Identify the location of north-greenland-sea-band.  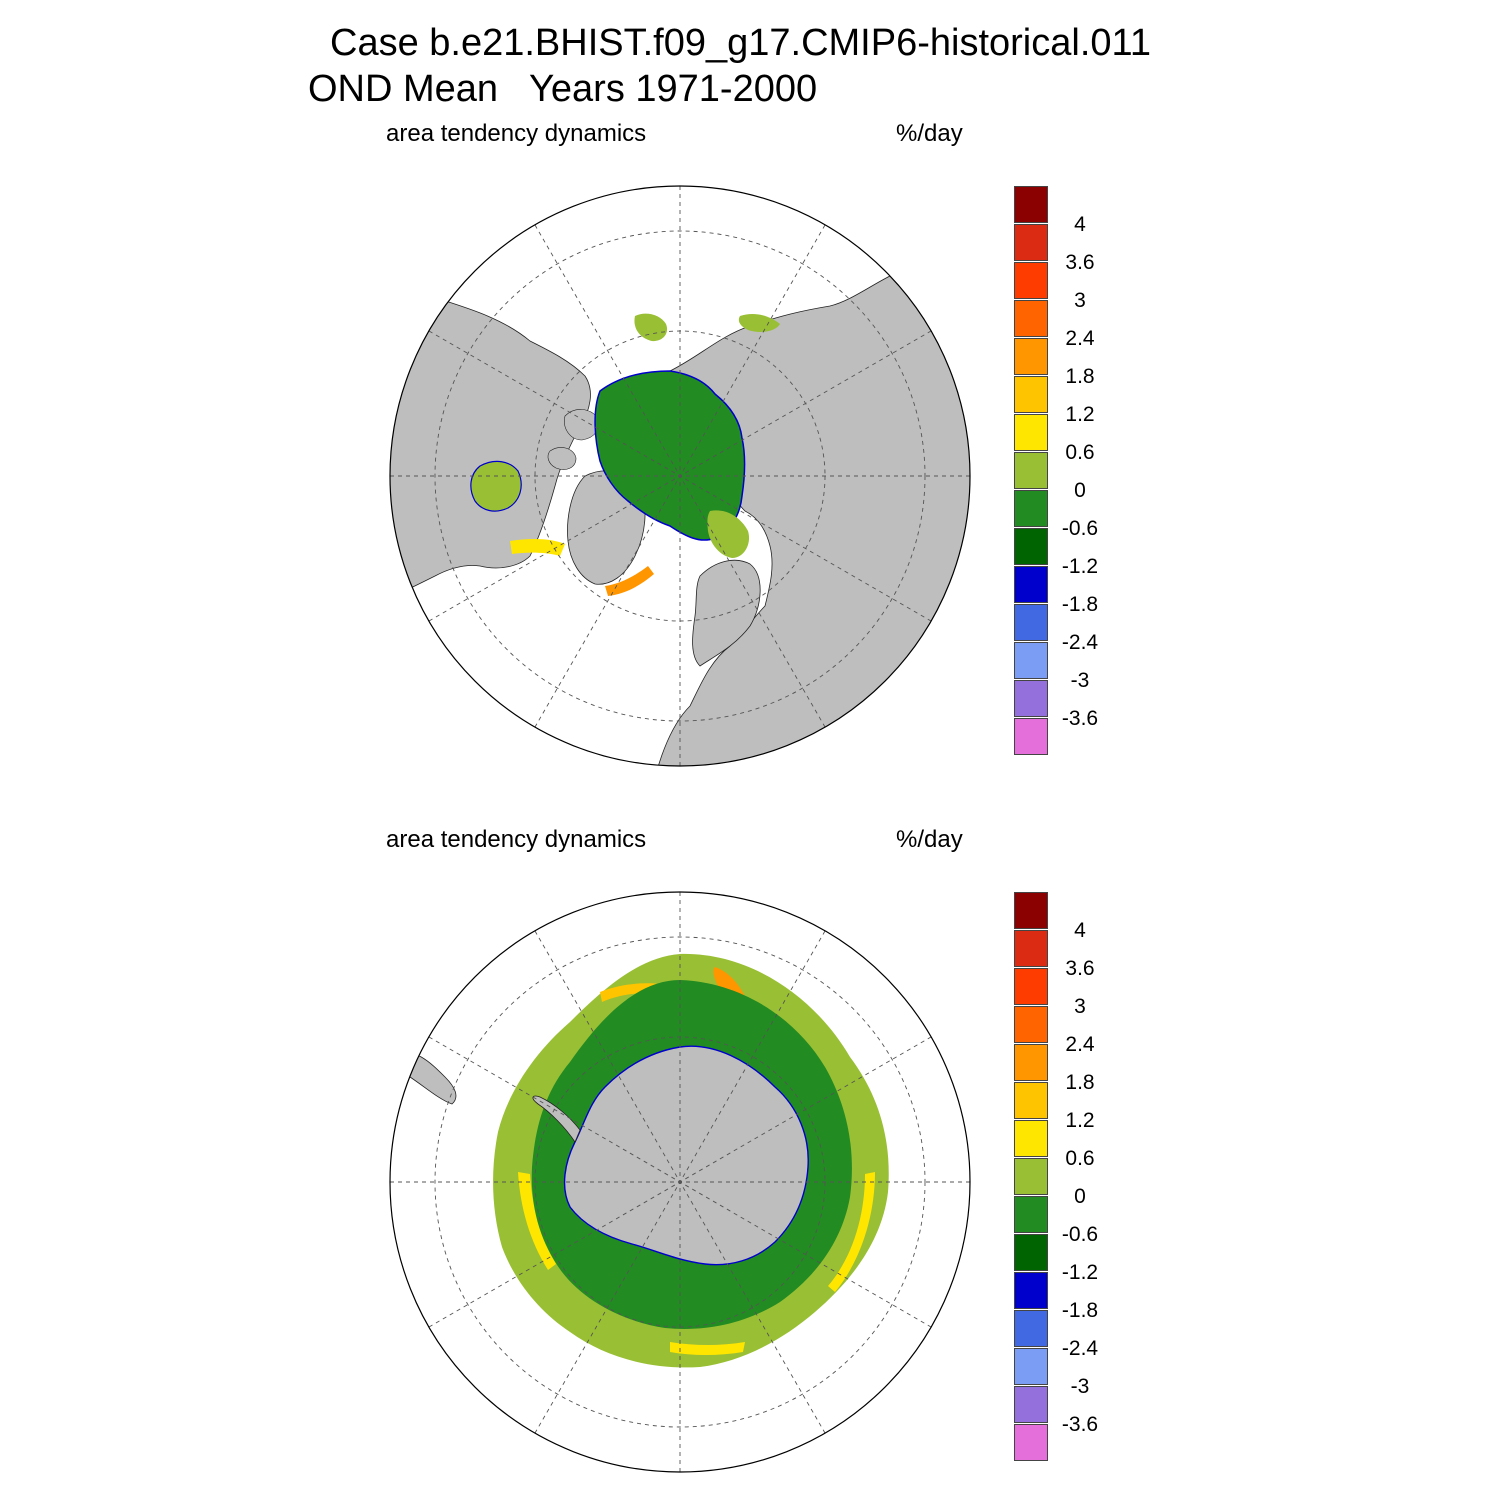
(629, 581).